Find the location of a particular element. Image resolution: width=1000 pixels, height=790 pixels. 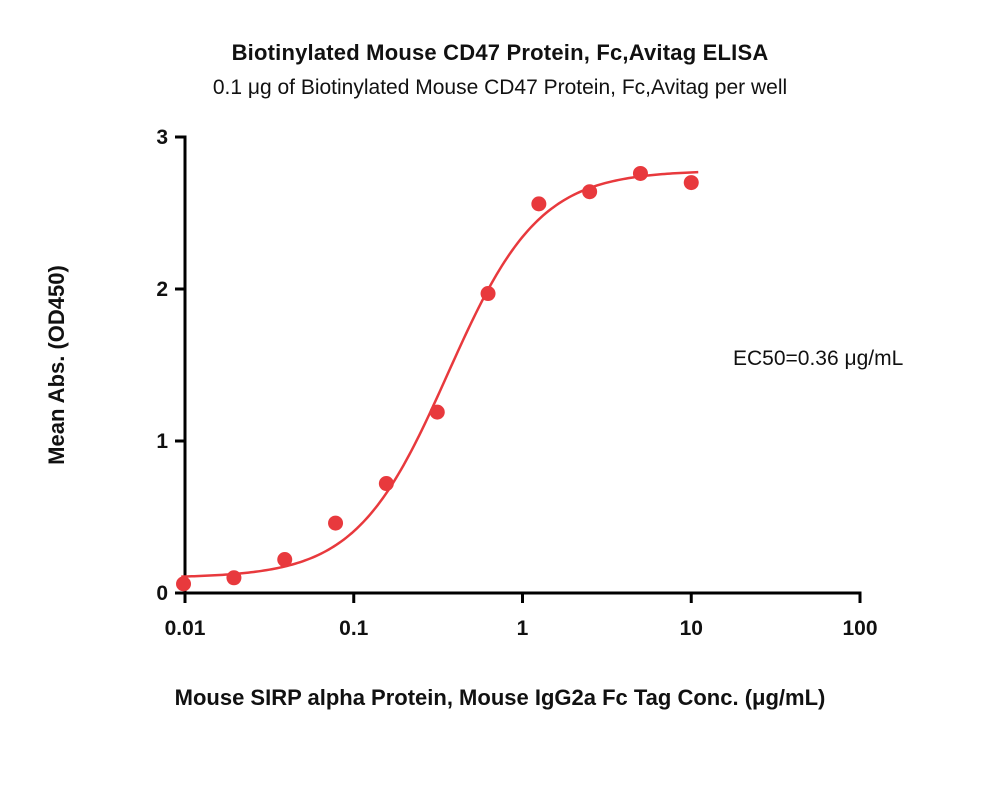

x-tick-label: 100 is located at coordinates (859, 628).